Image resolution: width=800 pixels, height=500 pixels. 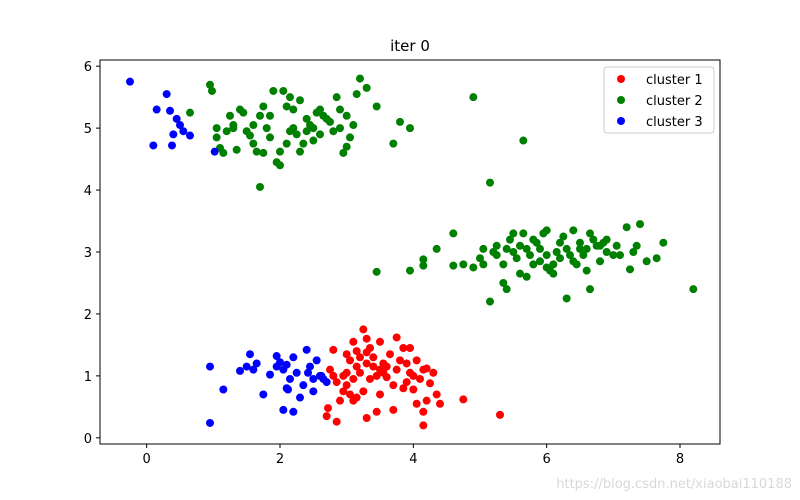 What do you see at coordinates (88, 191) in the screenshot?
I see `y-tick-label: 4` at bounding box center [88, 191].